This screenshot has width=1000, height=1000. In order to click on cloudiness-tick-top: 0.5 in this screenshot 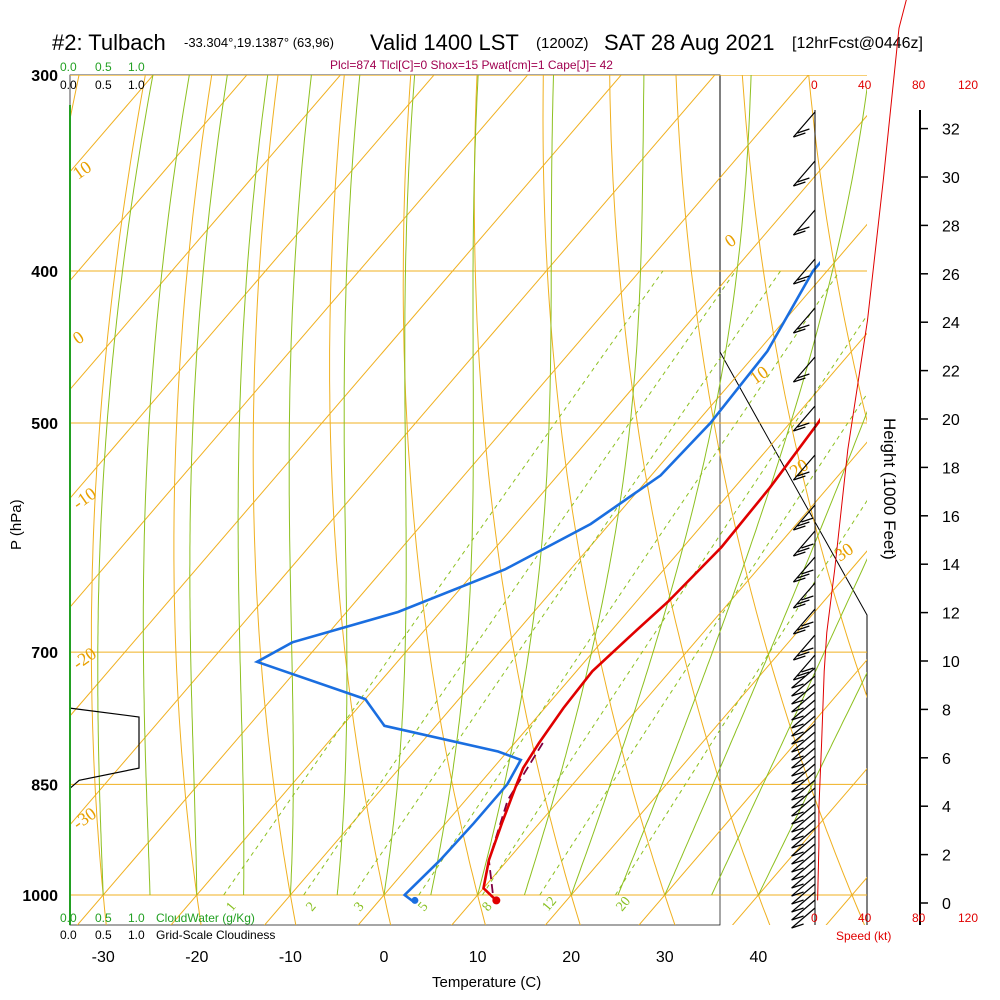, I will do `click(103, 85)`.